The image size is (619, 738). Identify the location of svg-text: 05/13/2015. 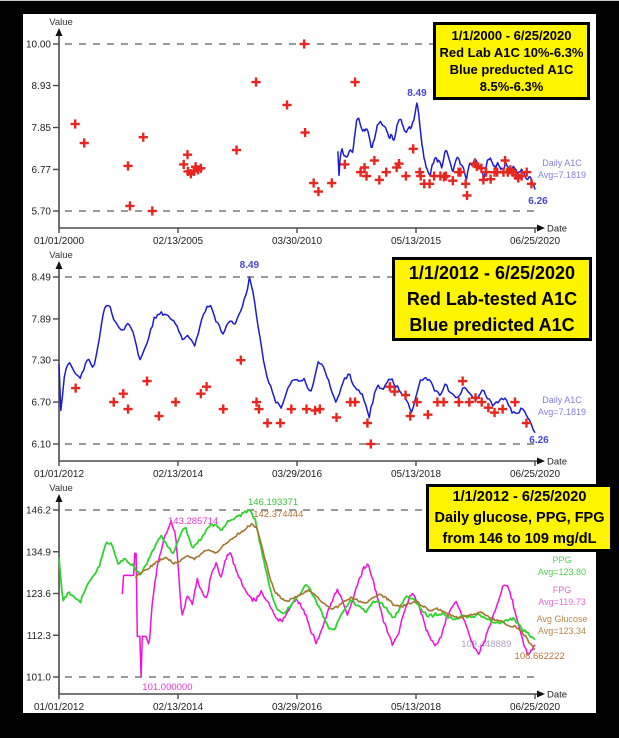
(416, 241).